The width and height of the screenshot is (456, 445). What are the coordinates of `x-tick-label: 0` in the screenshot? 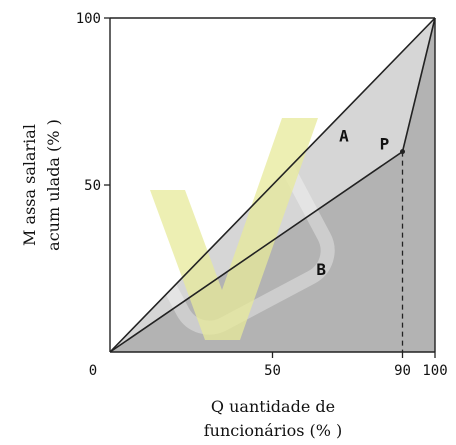 It's located at (93, 371).